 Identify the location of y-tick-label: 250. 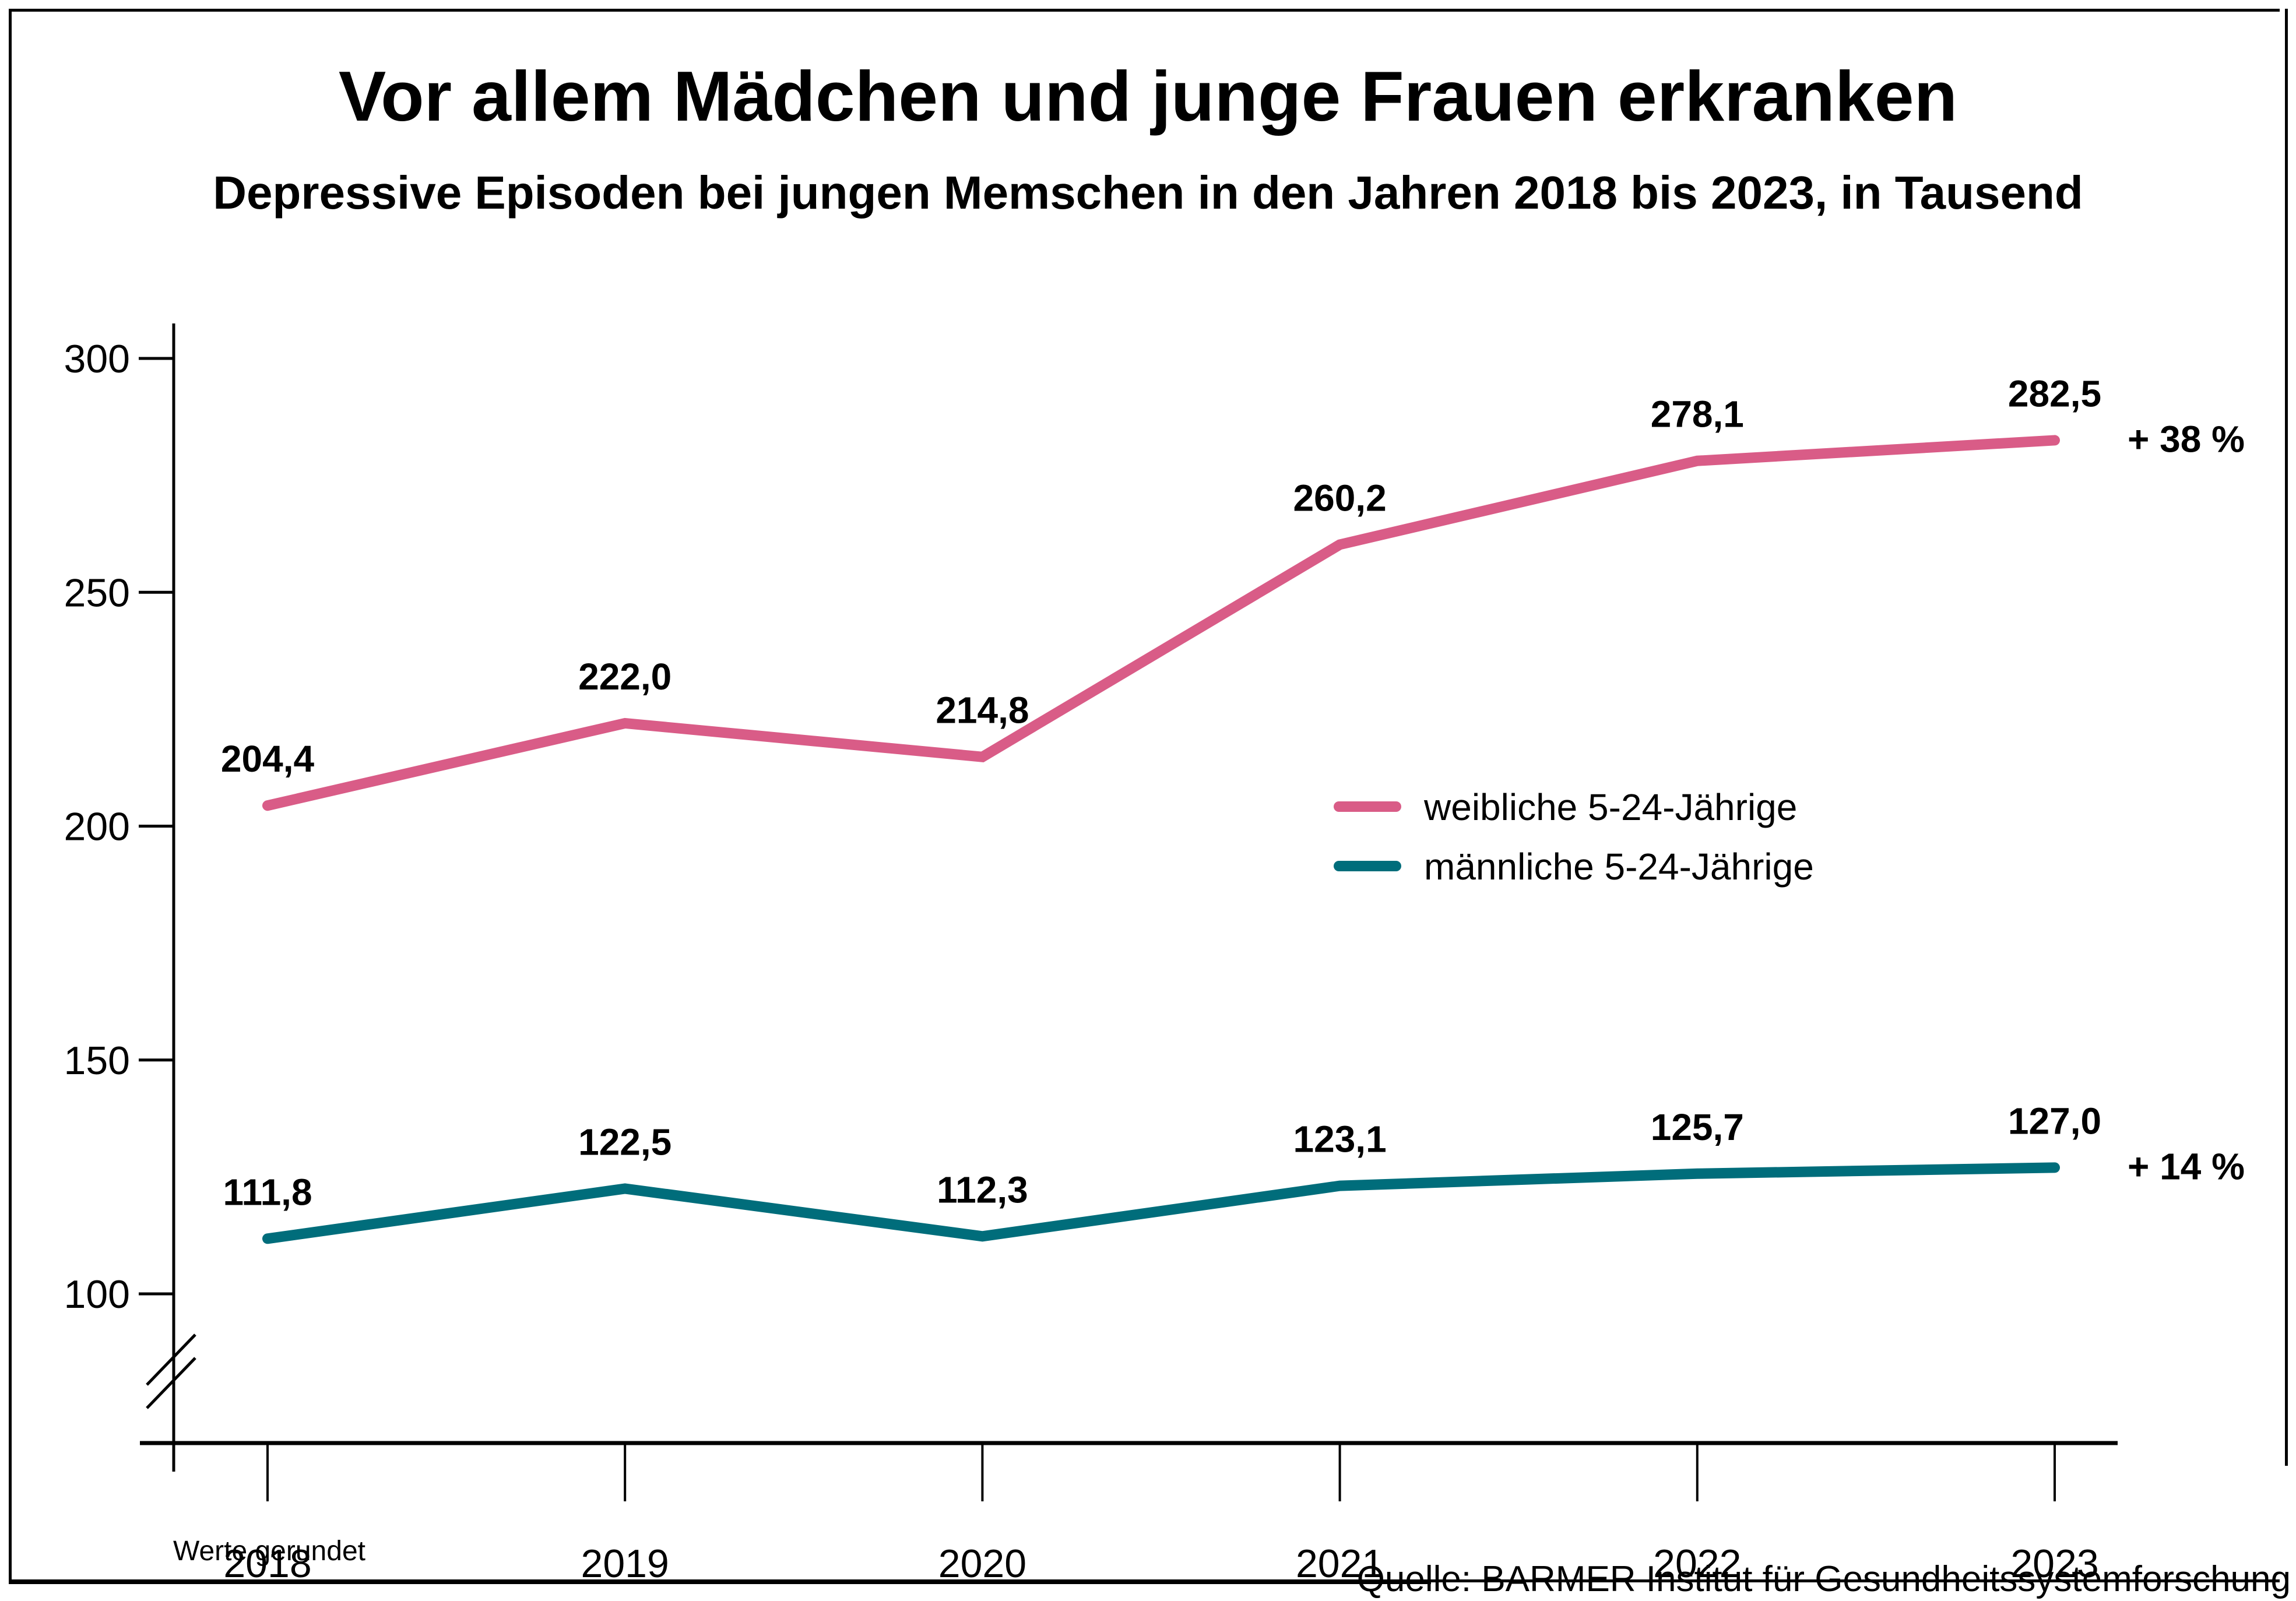
(97, 593).